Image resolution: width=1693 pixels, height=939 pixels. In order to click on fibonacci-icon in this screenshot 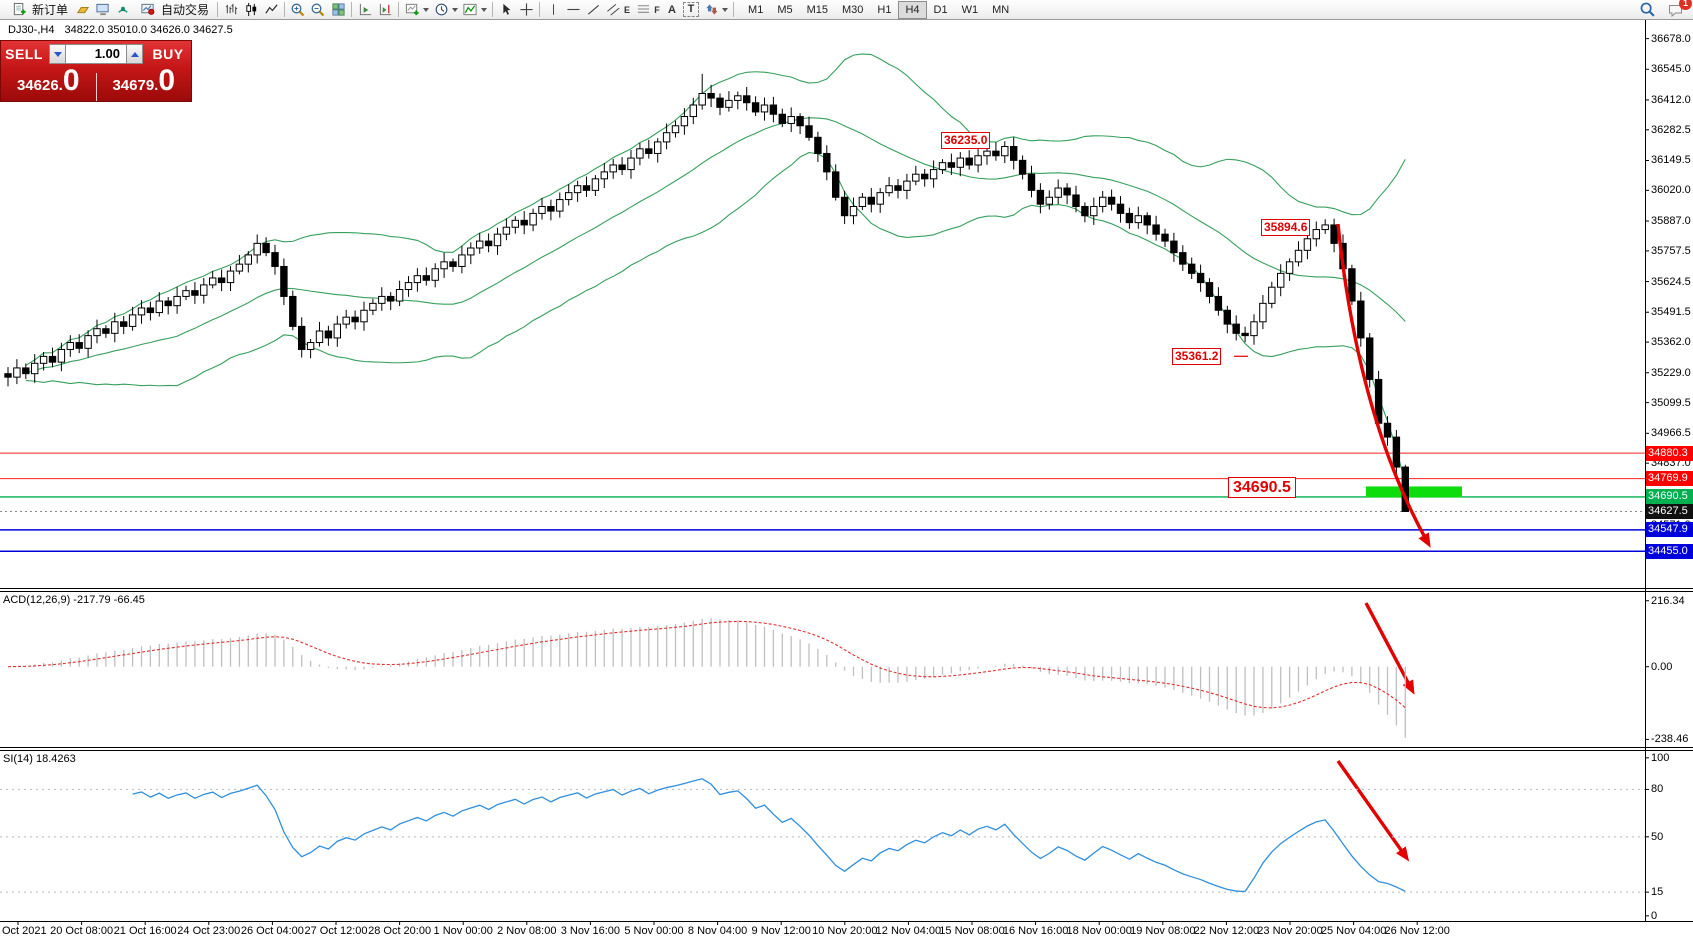, I will do `click(643, 10)`.